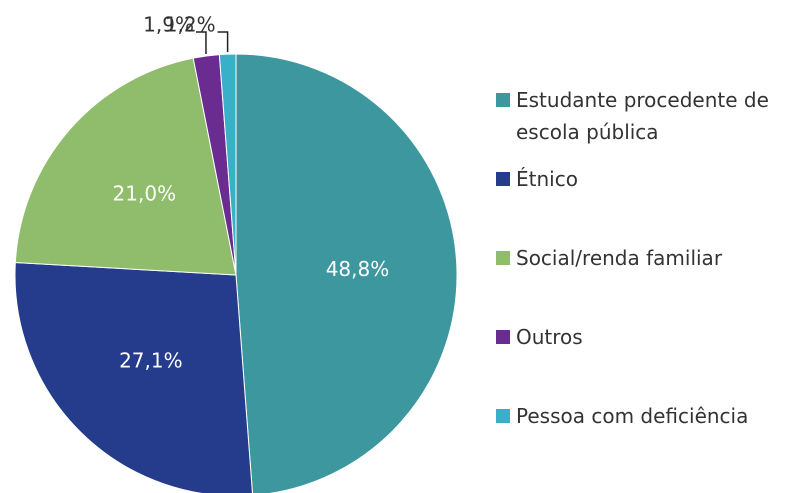 This screenshot has width=789, height=493. What do you see at coordinates (168, 25) in the screenshot?
I see `slice-label: 1,9%` at bounding box center [168, 25].